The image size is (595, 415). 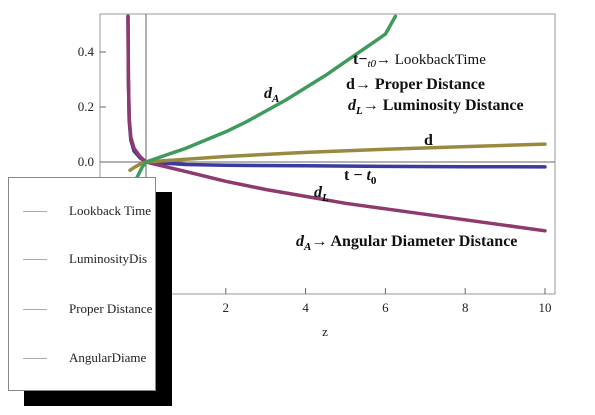 What do you see at coordinates (406, 243) in the screenshot?
I see `annotation-angular: dA→ Angular Diameter Distance` at bounding box center [406, 243].